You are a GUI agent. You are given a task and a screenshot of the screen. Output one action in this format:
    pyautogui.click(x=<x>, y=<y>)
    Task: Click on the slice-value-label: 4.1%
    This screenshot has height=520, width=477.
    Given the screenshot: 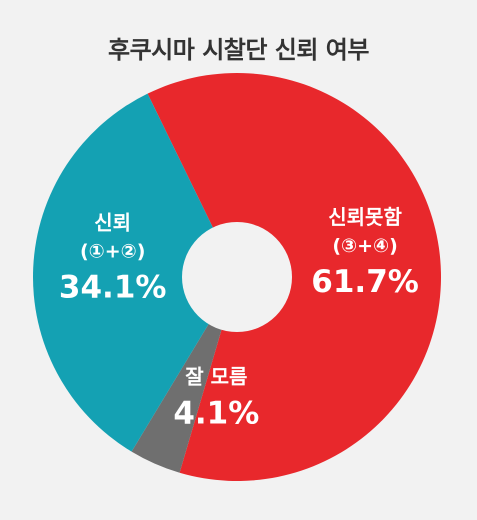 What is the action you would take?
    pyautogui.click(x=216, y=414)
    